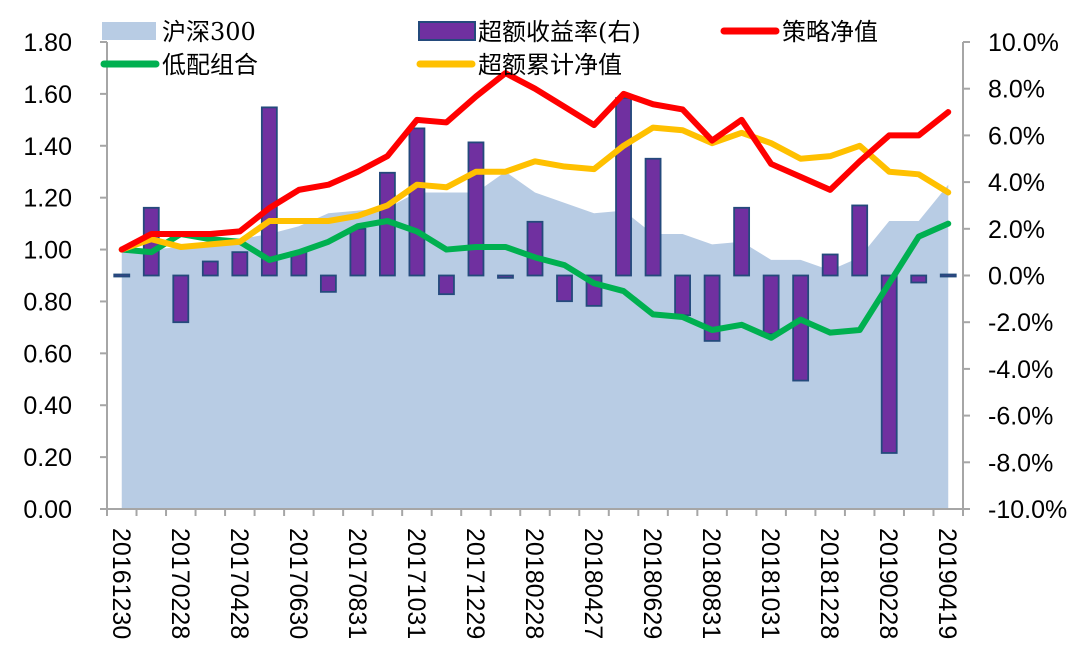 This screenshot has width=1092, height=672. What do you see at coordinates (1020, 323) in the screenshot?
I see `right-tick-label: -2.0%` at bounding box center [1020, 323].